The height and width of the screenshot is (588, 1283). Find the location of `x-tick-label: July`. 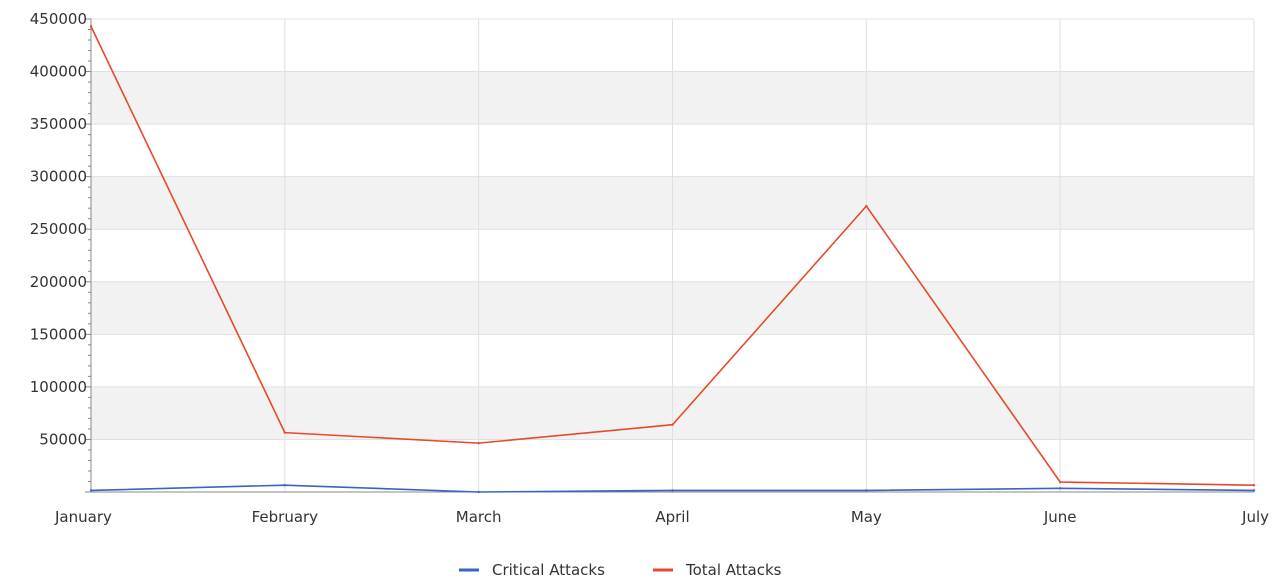

x-tick-label: July is located at coordinates (1255, 517).